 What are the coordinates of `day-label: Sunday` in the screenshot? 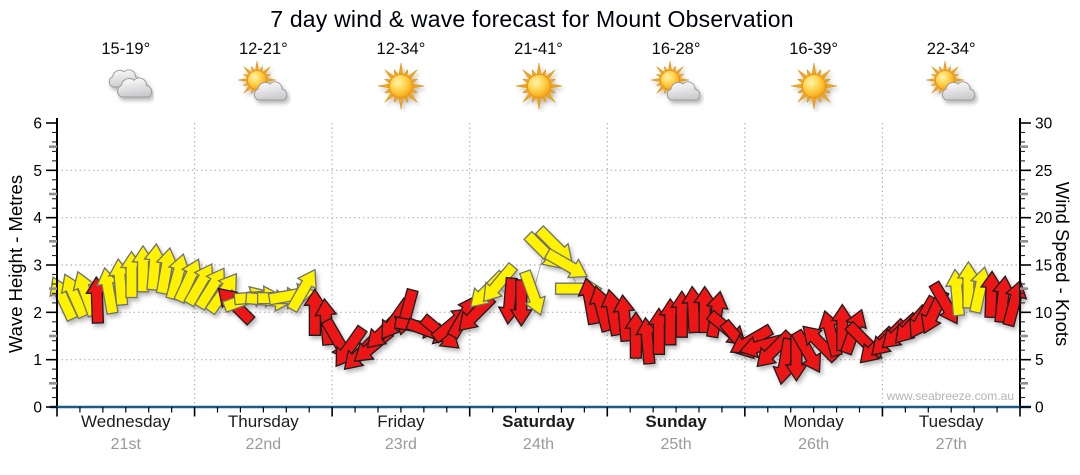 It's located at (676, 421).